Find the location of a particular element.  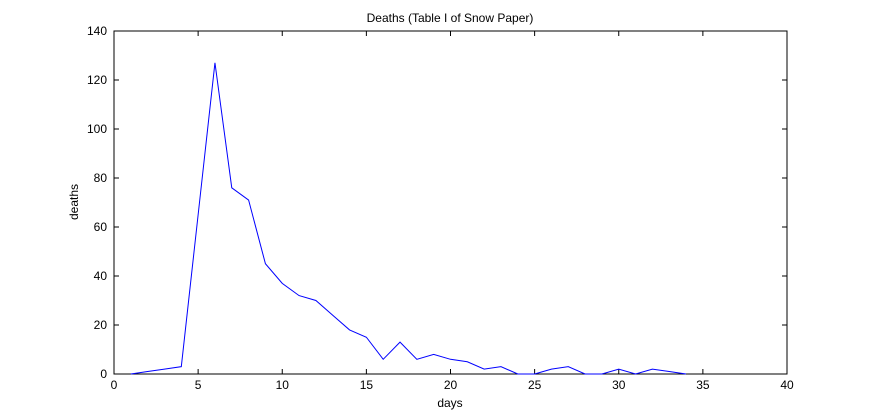

chart-title: Deaths (Table I of Snow Paper) is located at coordinates (450, 18).